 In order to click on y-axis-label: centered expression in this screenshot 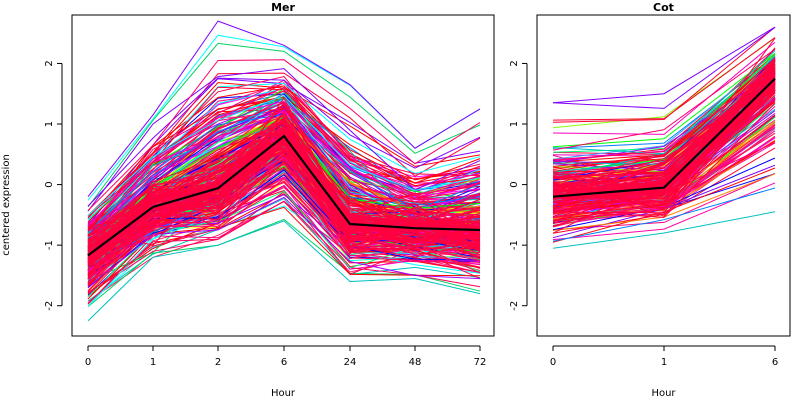, I will do `click(6, 205)`.